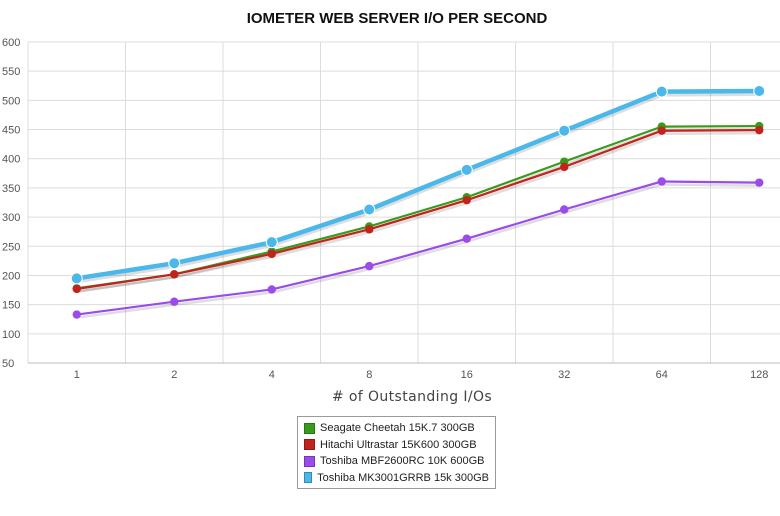  What do you see at coordinates (11, 72) in the screenshot?
I see `y-tick-label: 550` at bounding box center [11, 72].